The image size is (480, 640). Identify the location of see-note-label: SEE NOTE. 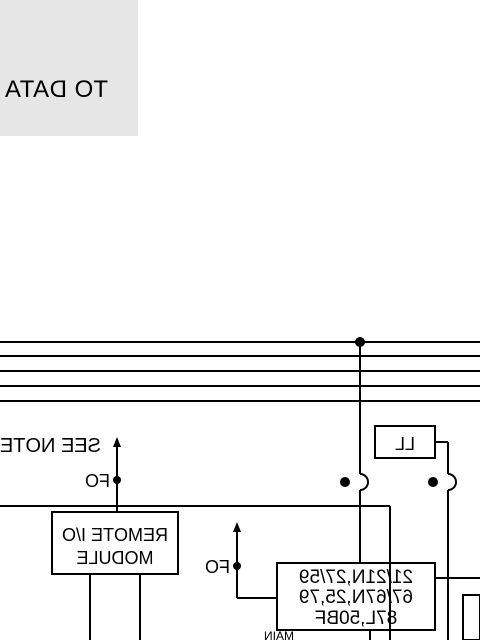
(50, 446).